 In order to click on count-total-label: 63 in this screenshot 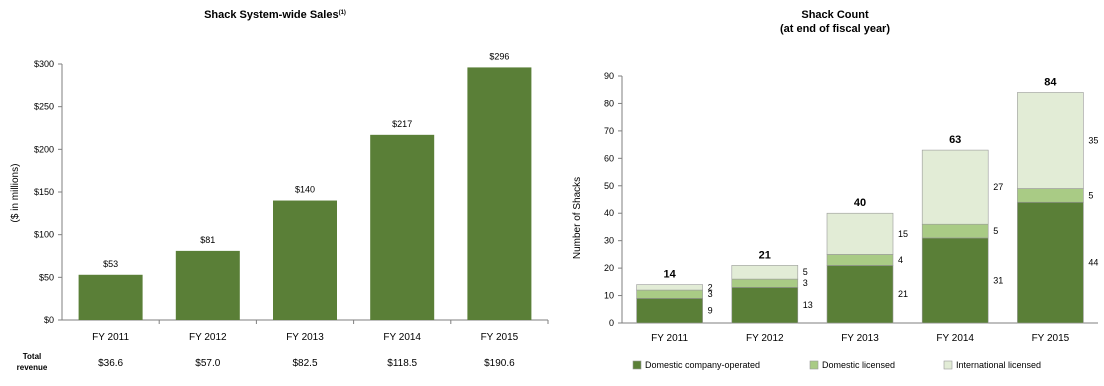, I will do `click(955, 140)`.